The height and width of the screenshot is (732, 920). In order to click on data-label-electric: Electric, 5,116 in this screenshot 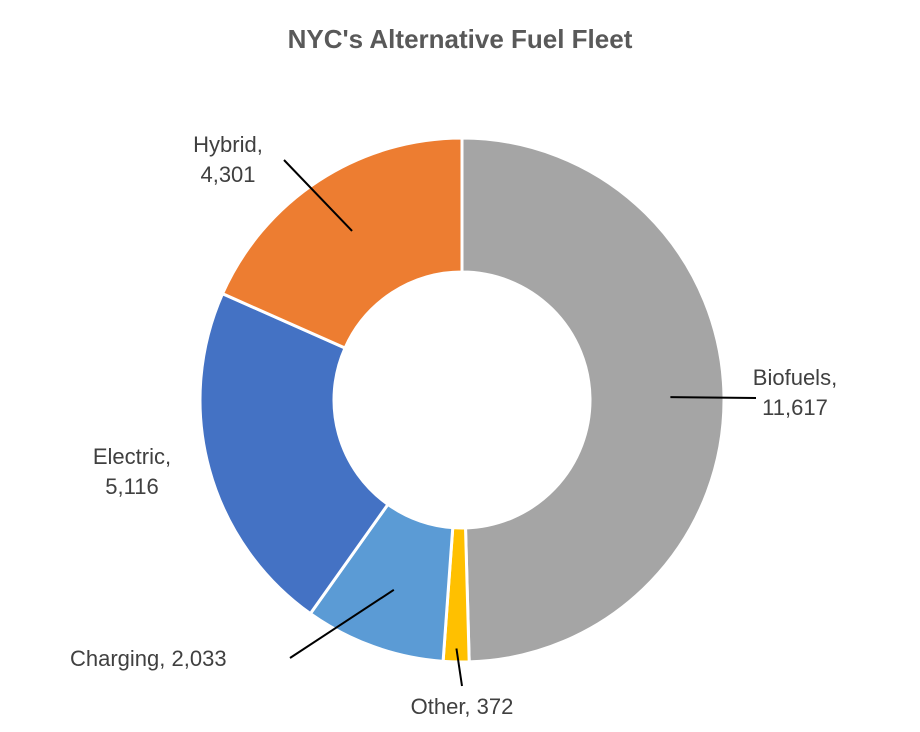, I will do `click(132, 471)`.